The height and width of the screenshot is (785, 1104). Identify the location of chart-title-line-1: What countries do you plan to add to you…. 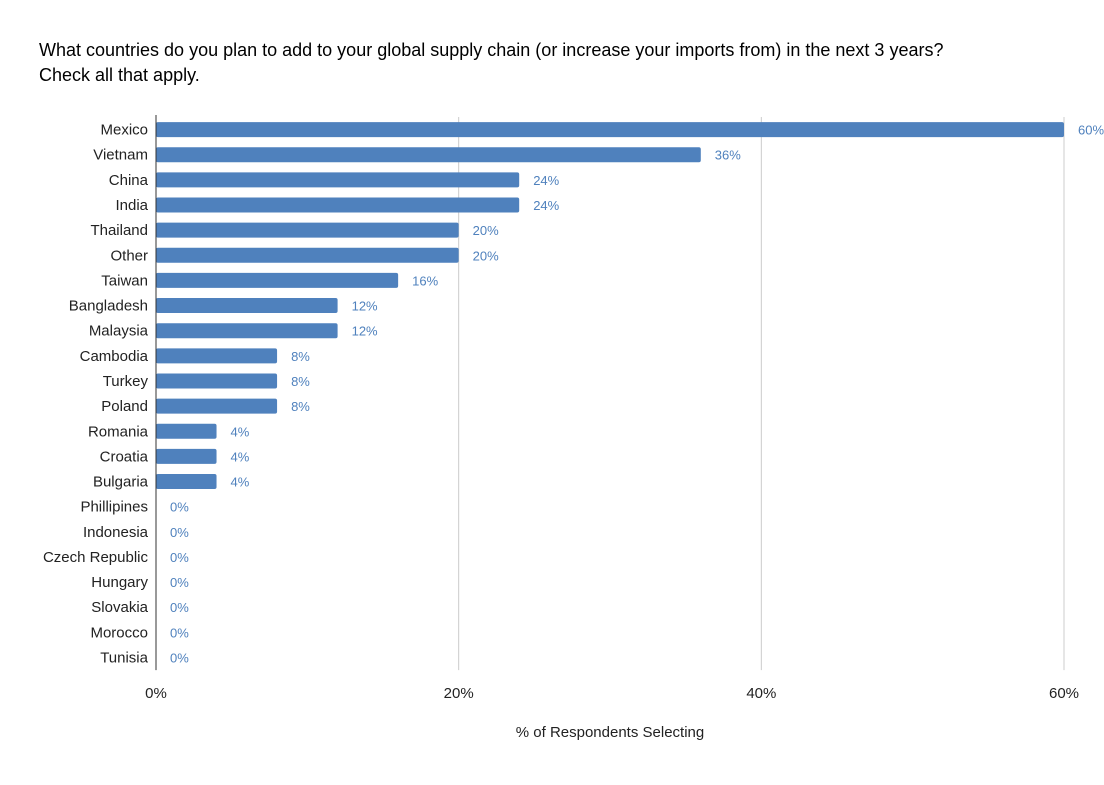
(491, 50).